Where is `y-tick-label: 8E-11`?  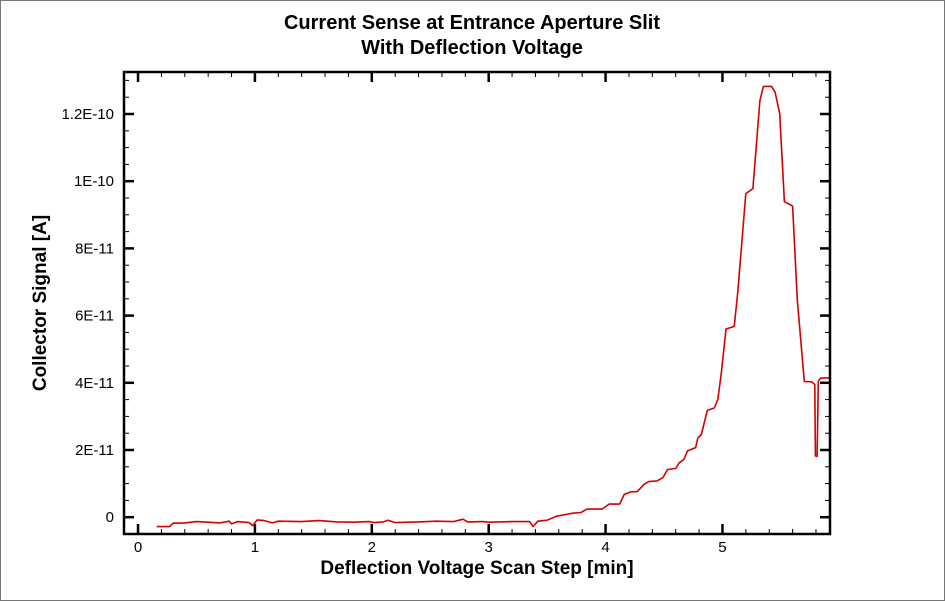
y-tick-label: 8E-11 is located at coordinates (94, 248).